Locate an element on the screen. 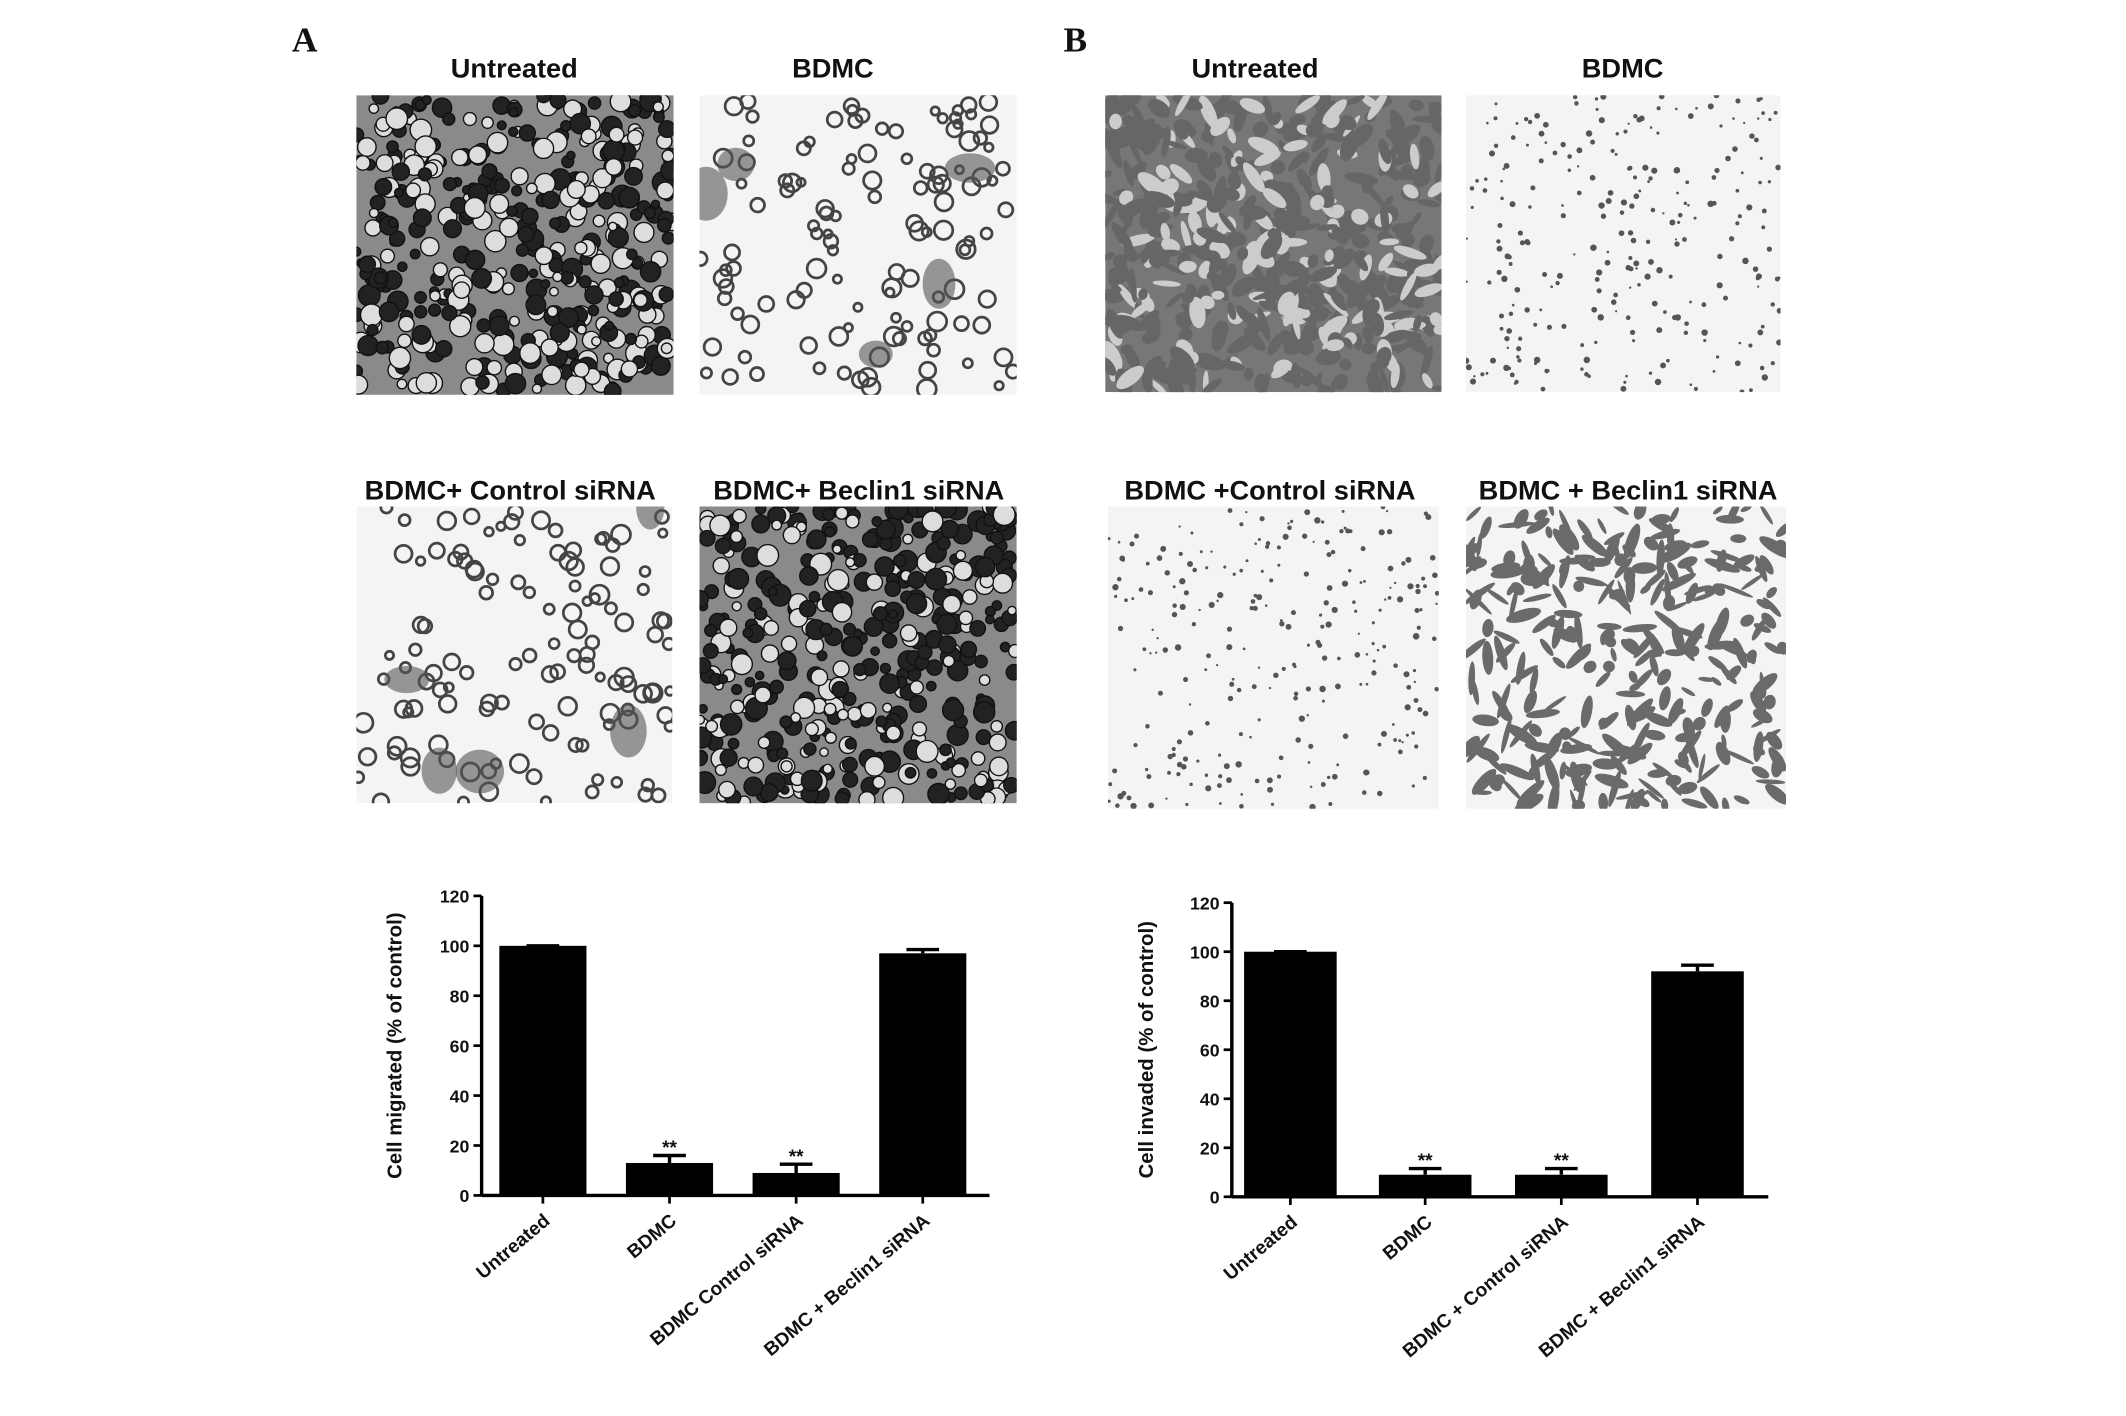 The image size is (2126, 1416). image-caption: BDMC +Control siRNA is located at coordinates (1269, 490).